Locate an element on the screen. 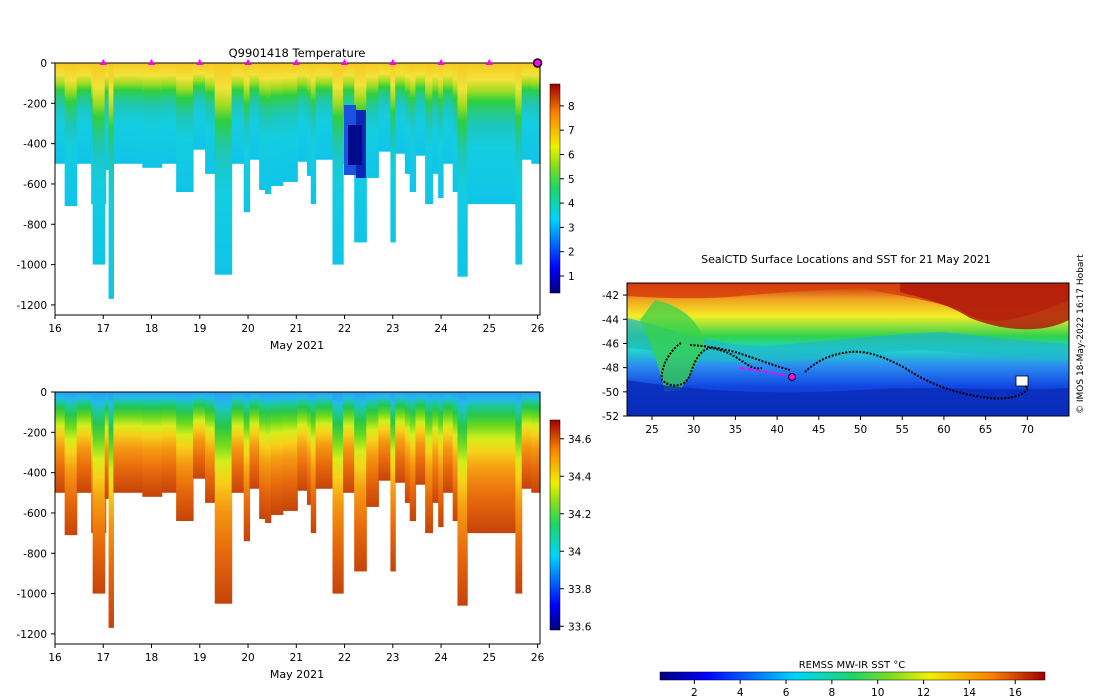 This screenshot has height=700, width=1100. sst-map-x-ticks: 25 30 35 40 45 50 55 60 65 70 is located at coordinates (839, 426).